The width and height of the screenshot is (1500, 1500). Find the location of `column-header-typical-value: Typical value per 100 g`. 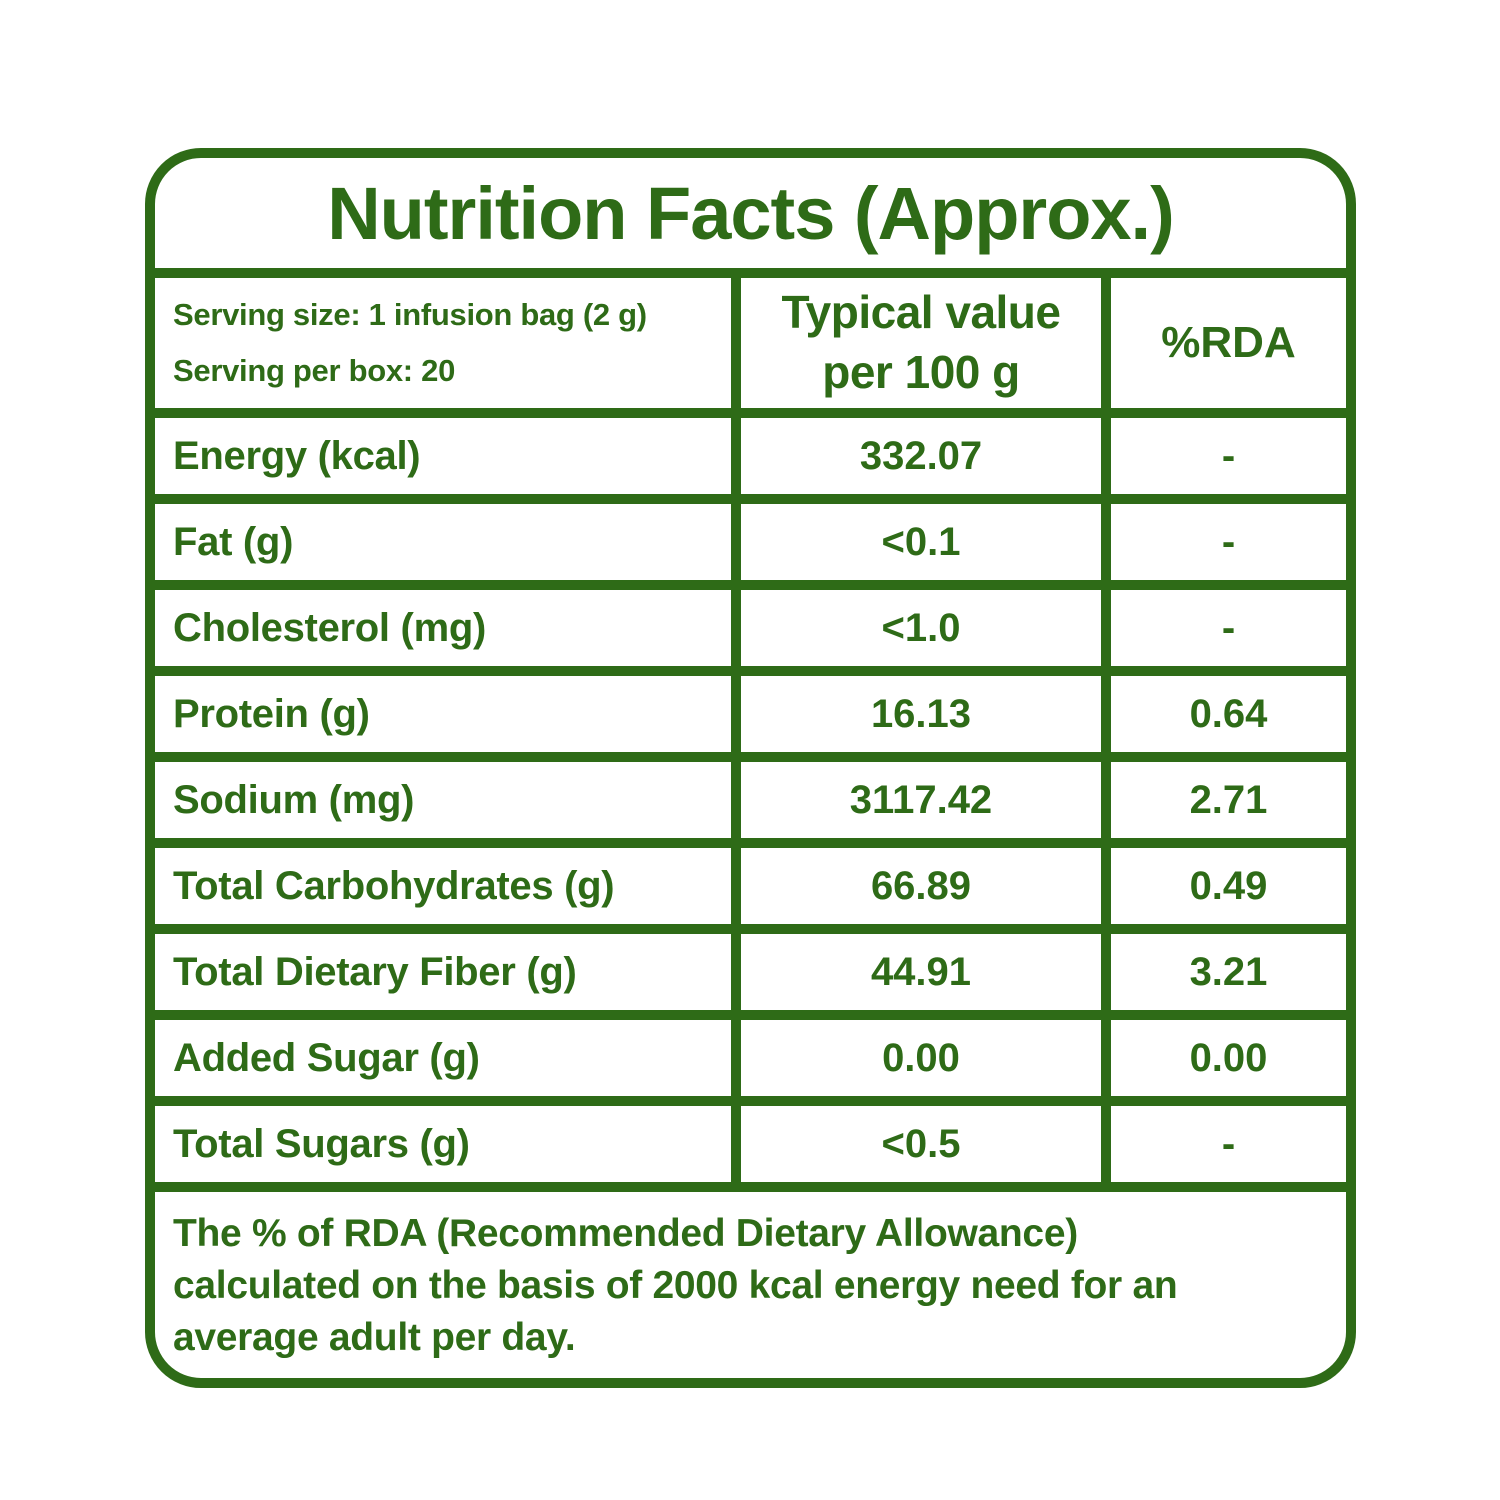

column-header-typical-value: Typical value per 100 g is located at coordinates (916, 343).